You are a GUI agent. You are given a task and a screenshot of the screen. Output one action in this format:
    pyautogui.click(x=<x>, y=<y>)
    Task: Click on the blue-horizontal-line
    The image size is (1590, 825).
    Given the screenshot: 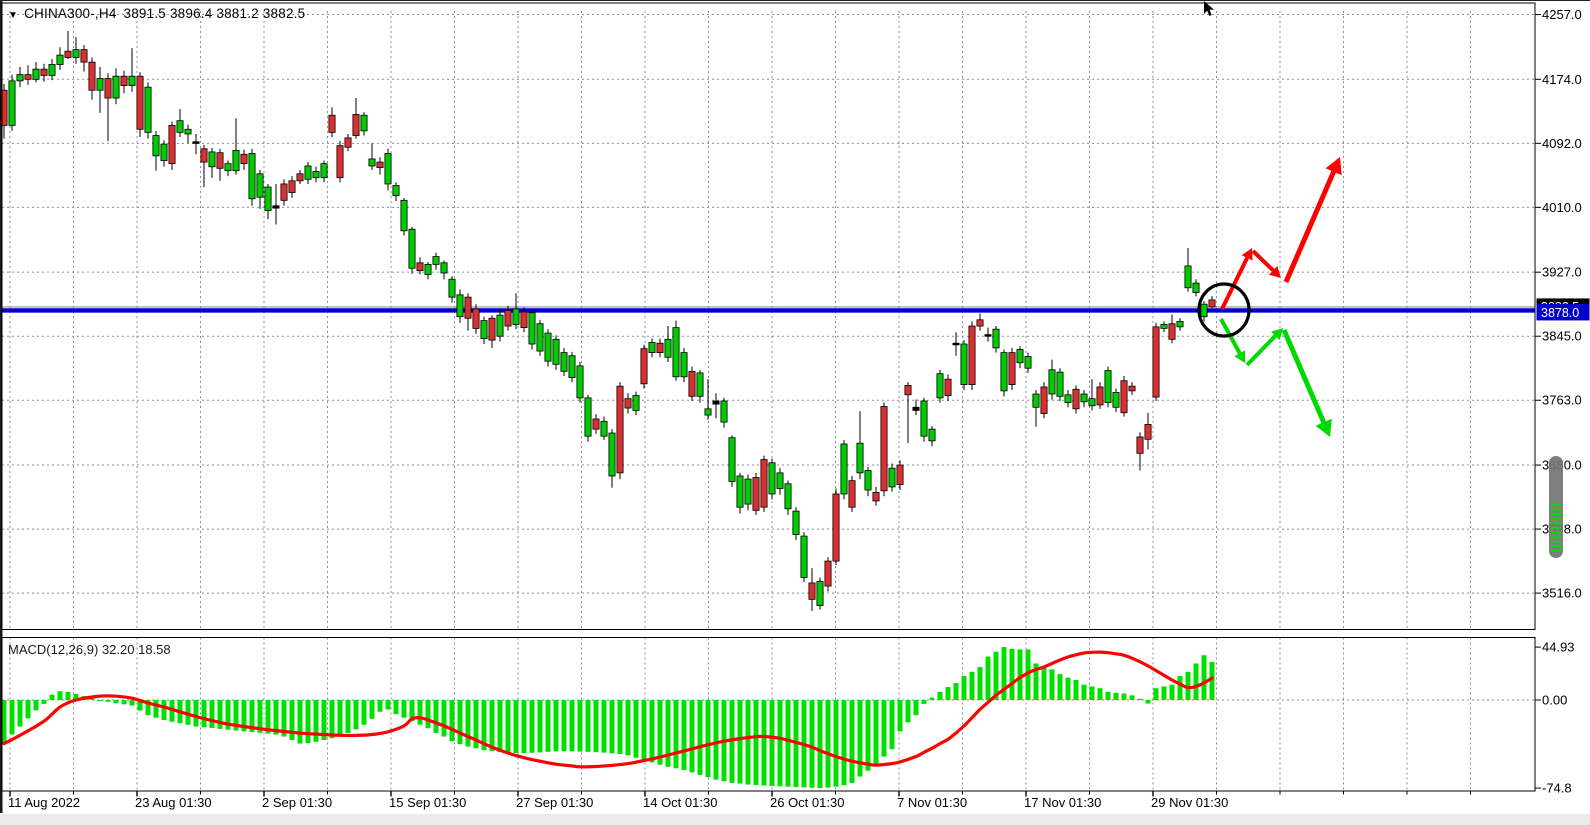 What is the action you would take?
    pyautogui.click(x=768, y=310)
    